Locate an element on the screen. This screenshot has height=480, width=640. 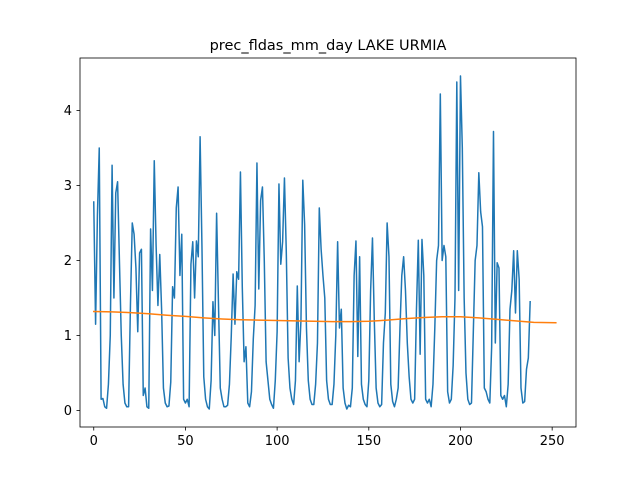
y-tick-label: 0 is located at coordinates (68, 411).